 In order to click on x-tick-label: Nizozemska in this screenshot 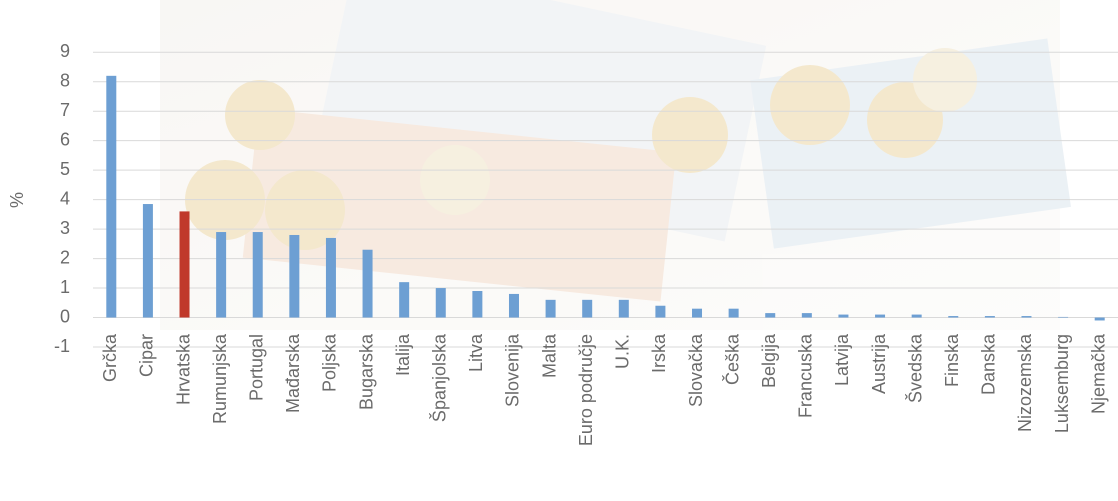, I will do `click(1025, 382)`.